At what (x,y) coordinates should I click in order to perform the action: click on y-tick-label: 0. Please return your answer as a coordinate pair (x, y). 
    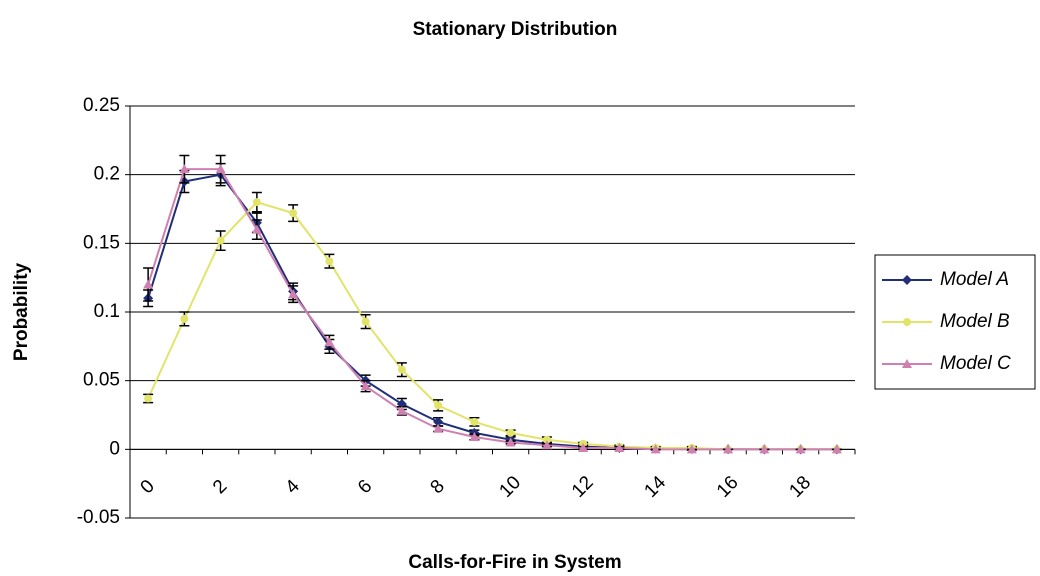
    Looking at the image, I should click on (114, 448).